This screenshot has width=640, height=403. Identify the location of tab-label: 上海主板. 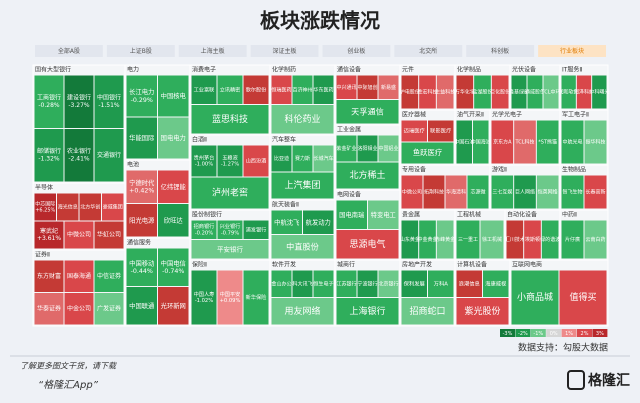
(213, 51).